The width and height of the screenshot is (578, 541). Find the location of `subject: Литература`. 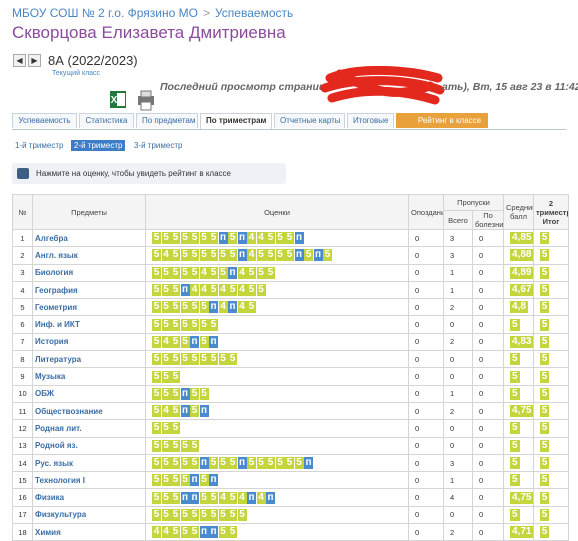

subject: Литература is located at coordinates (89, 359).